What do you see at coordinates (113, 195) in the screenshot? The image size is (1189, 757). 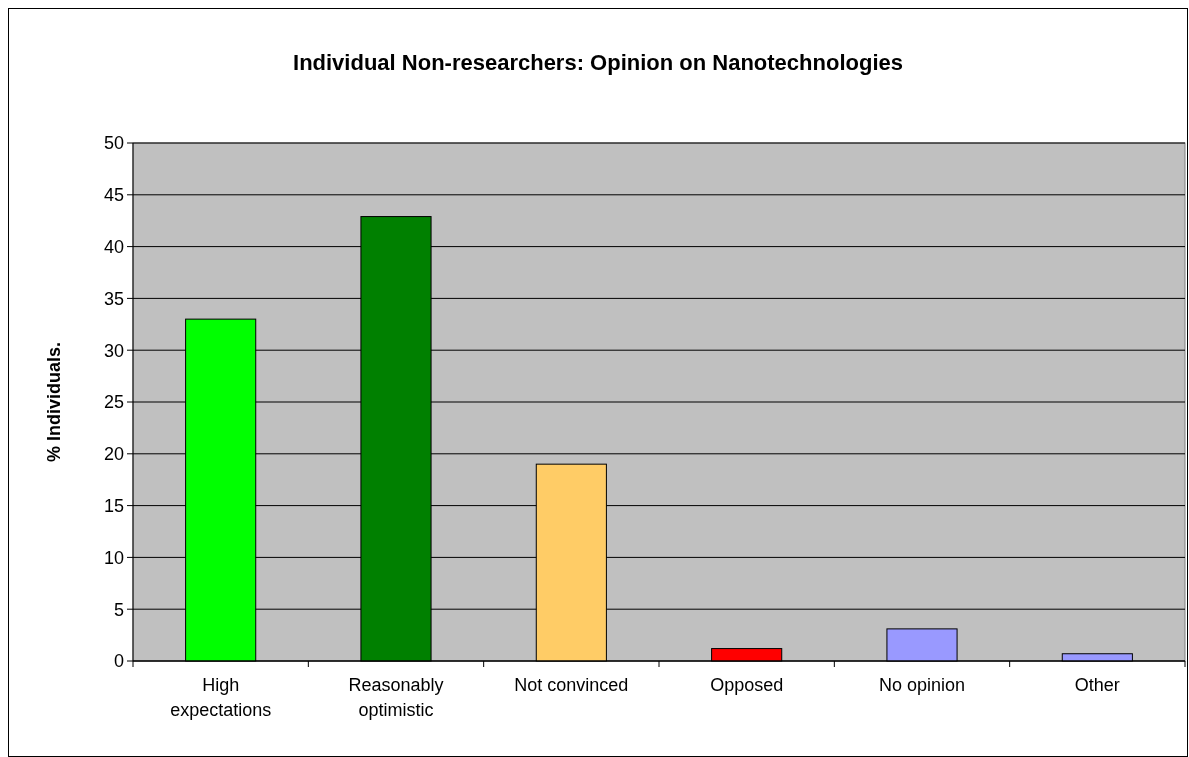 I see `y-tick-label: 45` at bounding box center [113, 195].